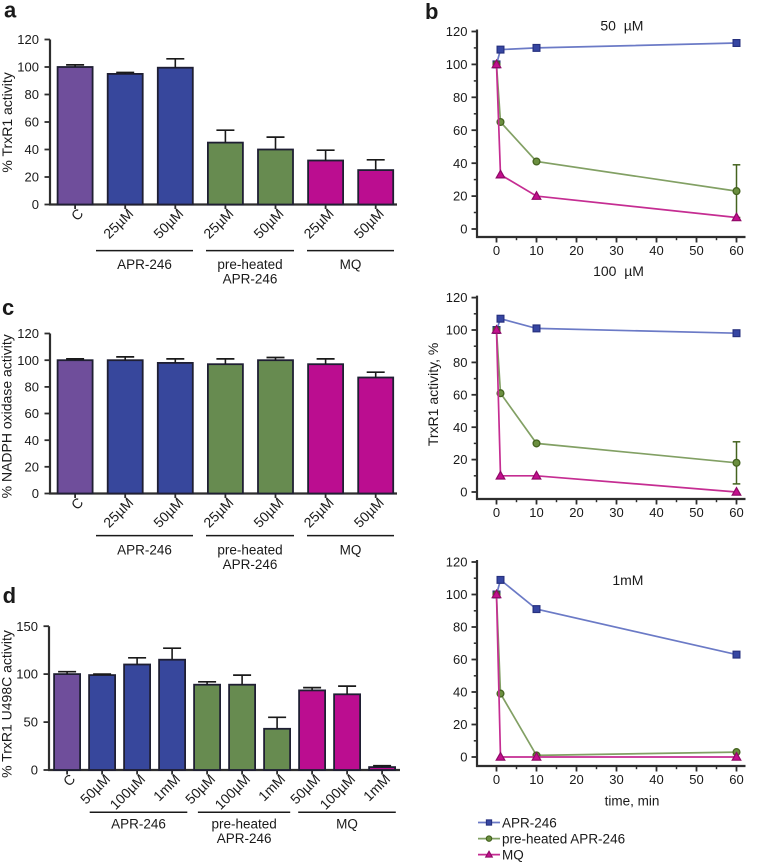 This screenshot has width=758, height=864. I want to click on svg-text: 100 µM, so click(618, 271).